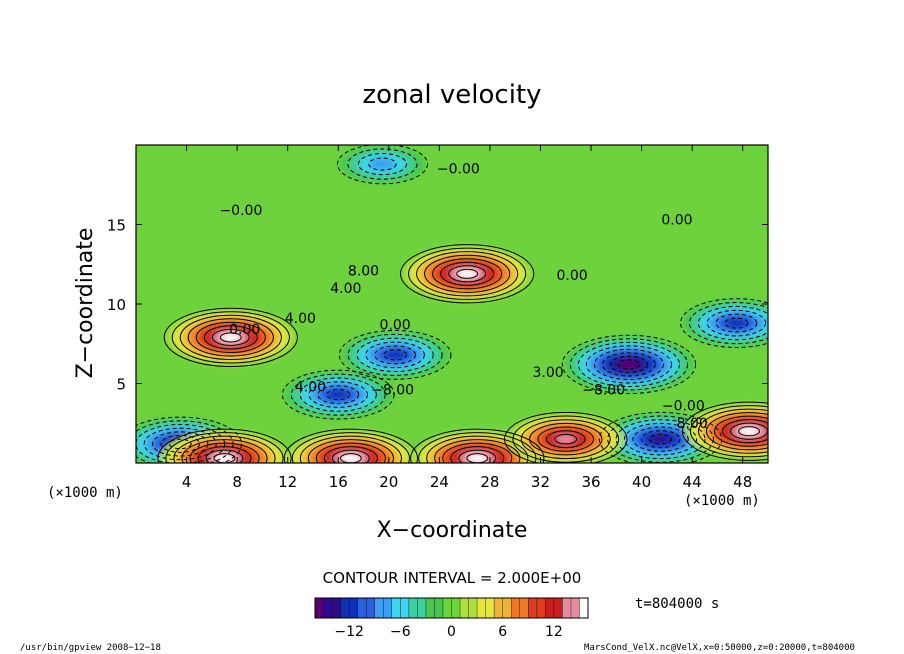 Image resolution: width=904 pixels, height=654 pixels. Describe the element at coordinates (540, 482) in the screenshot. I see `x-tick-label-32: 32` at that location.